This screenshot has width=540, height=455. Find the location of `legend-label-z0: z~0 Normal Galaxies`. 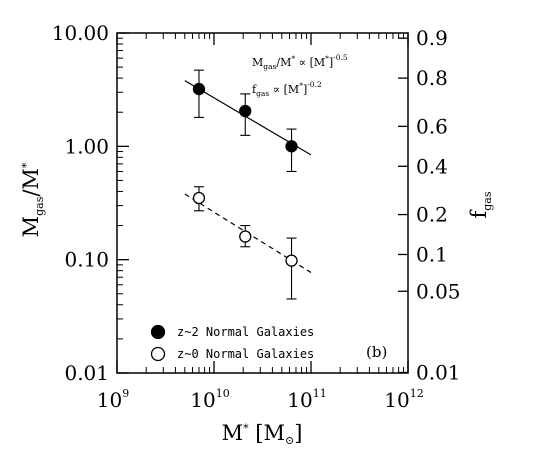

legend-label-z0: z~0 Normal Galaxies is located at coordinates (245, 354).